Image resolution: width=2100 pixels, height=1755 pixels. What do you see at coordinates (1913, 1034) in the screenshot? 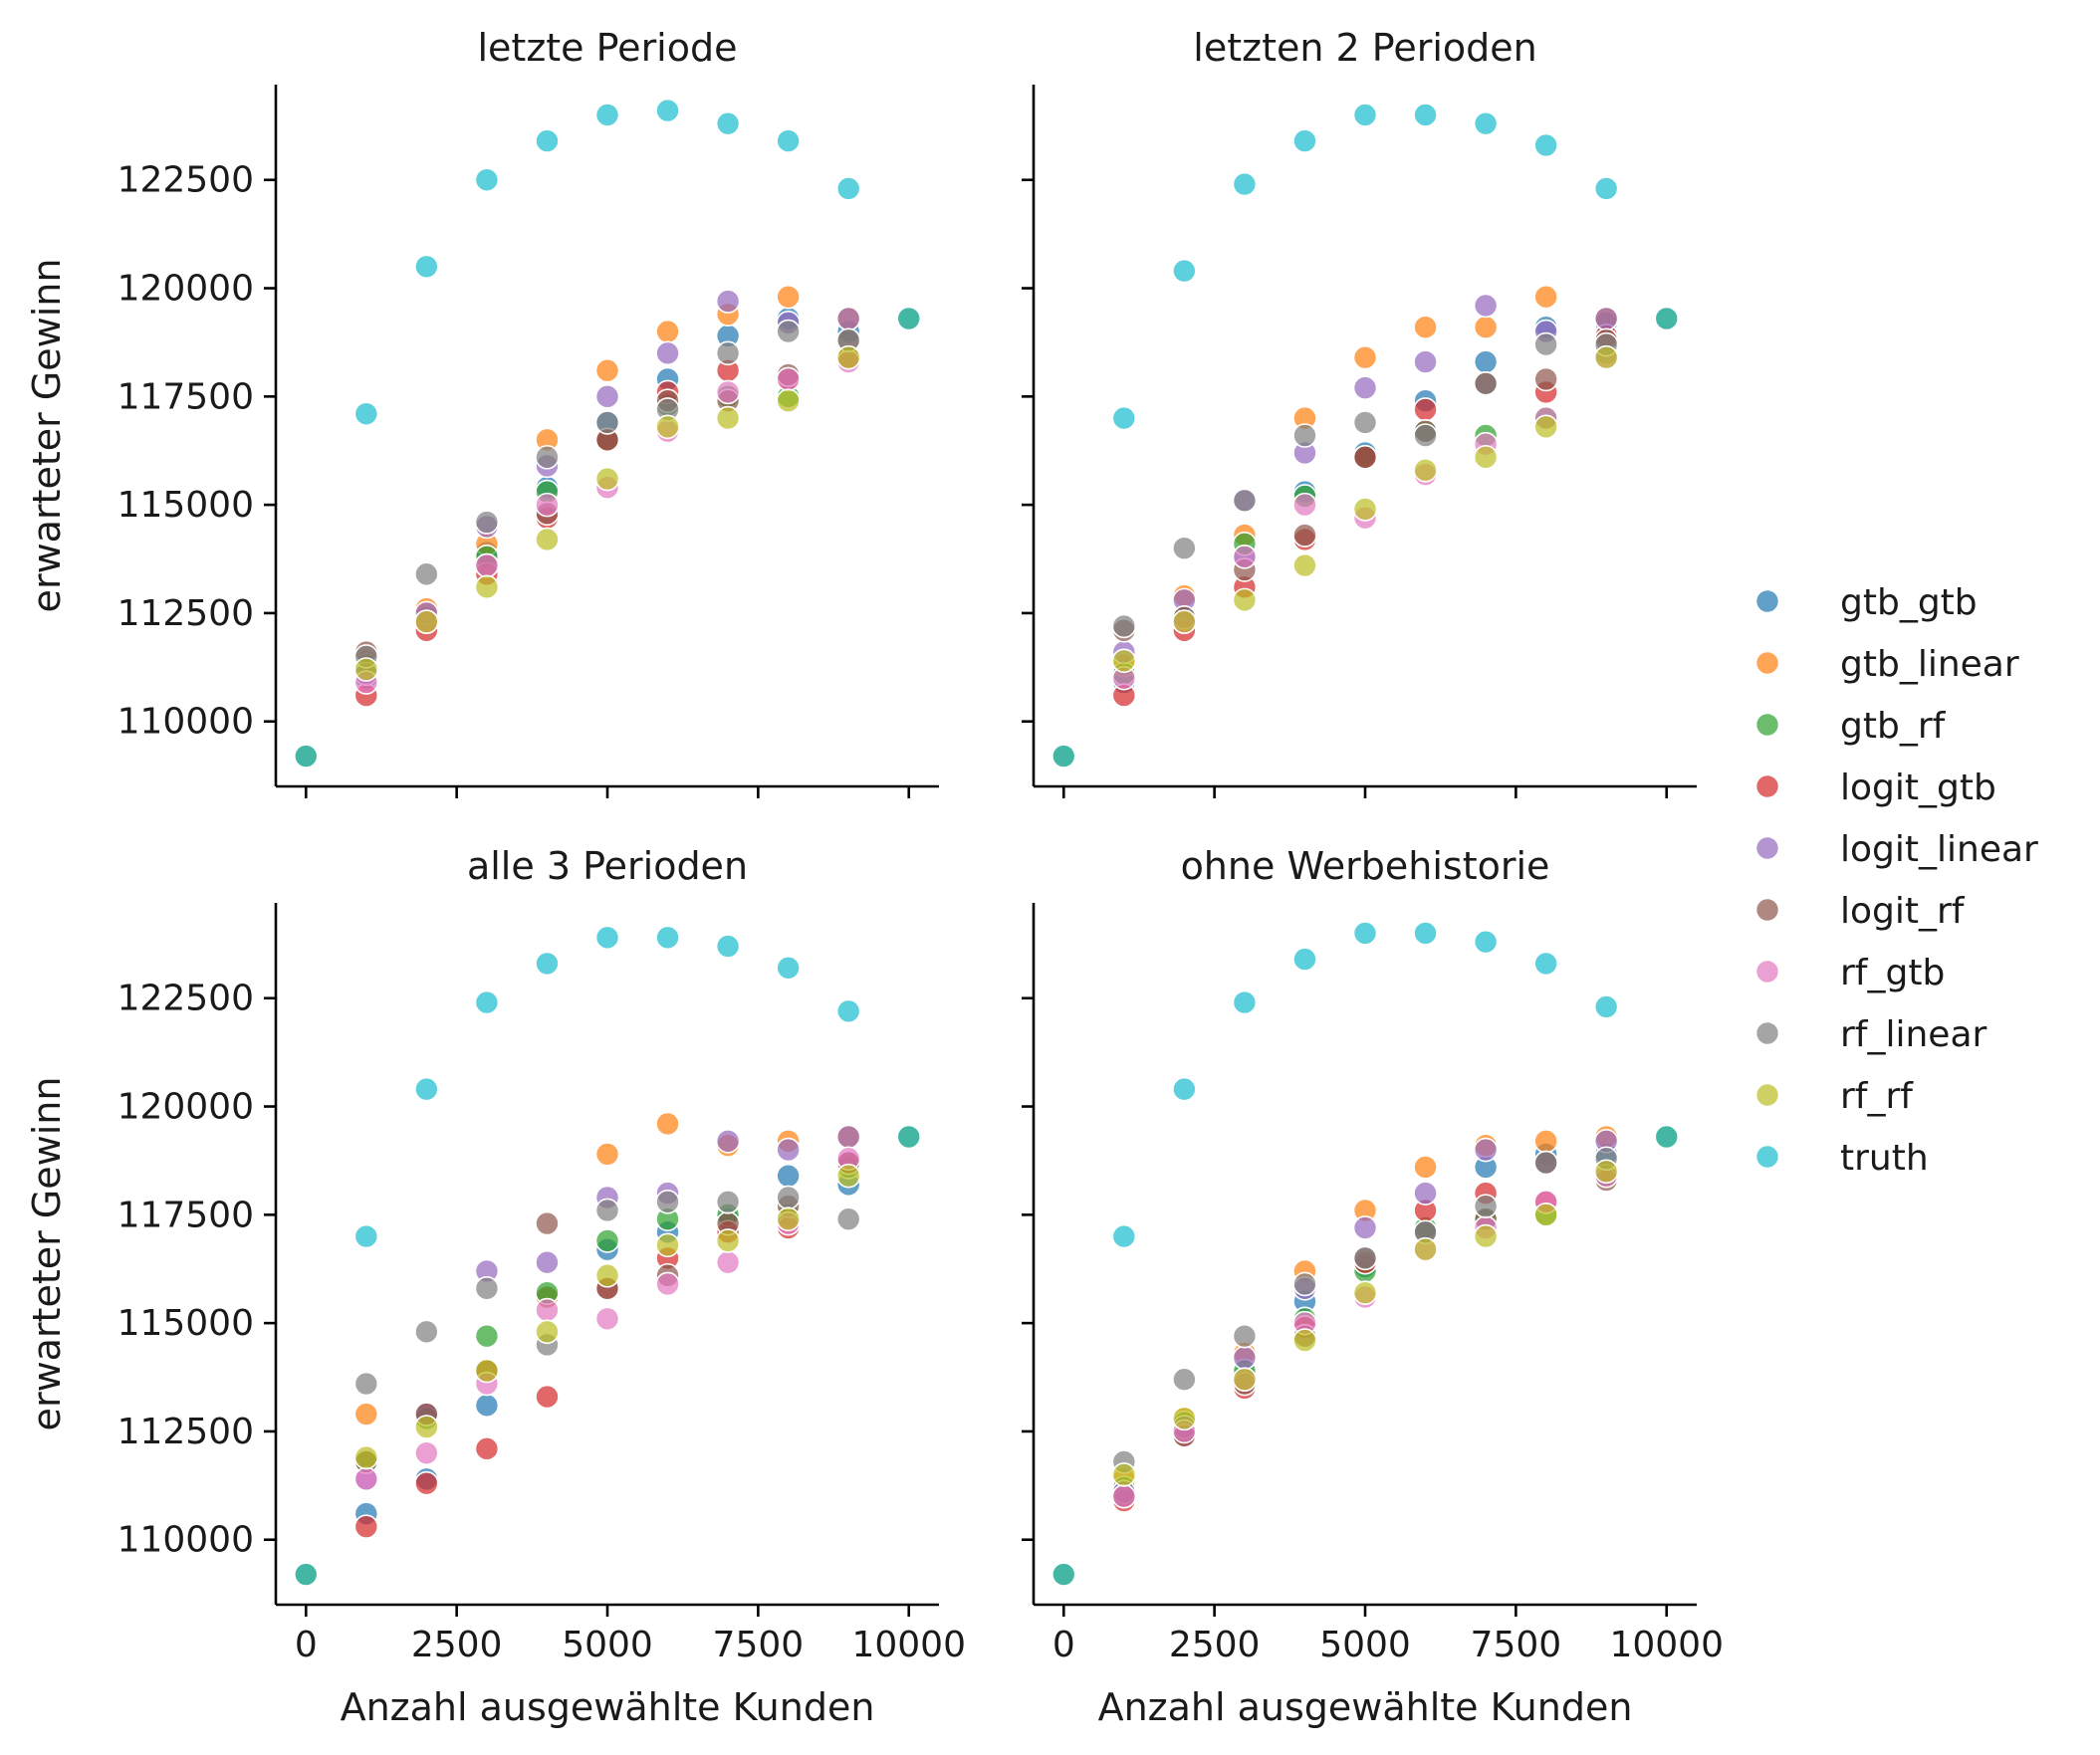
I see `legend-label: rf_linear` at bounding box center [1913, 1034].